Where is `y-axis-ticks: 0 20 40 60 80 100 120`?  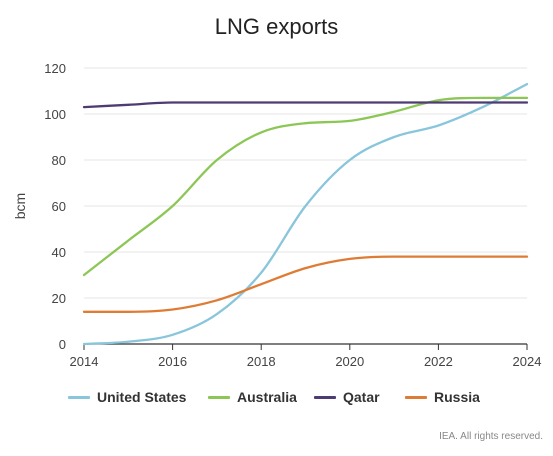
y-axis-ticks: 0 20 40 60 80 100 120 is located at coordinates (55, 206).